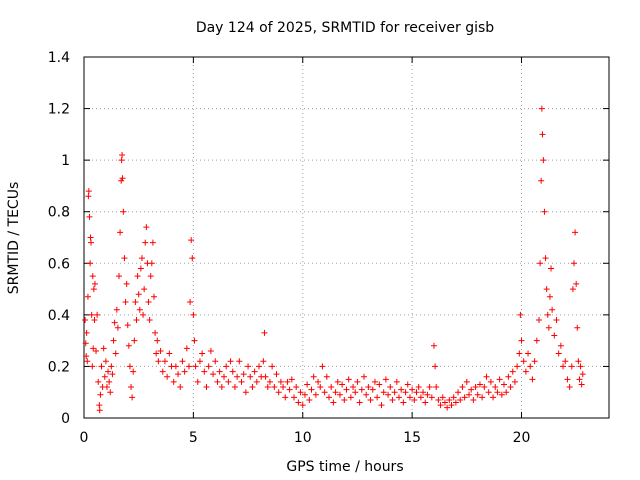  What do you see at coordinates (65, 419) in the screenshot?
I see `y-tick-label: 0` at bounding box center [65, 419].